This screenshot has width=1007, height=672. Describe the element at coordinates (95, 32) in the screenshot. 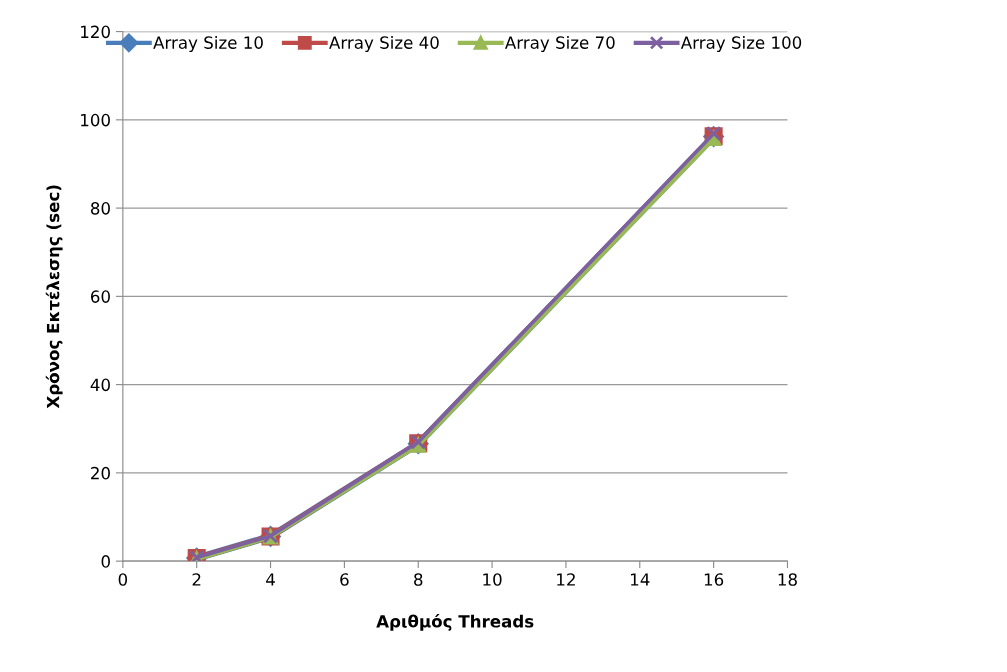

I see `y-tick-label: 120` at that location.